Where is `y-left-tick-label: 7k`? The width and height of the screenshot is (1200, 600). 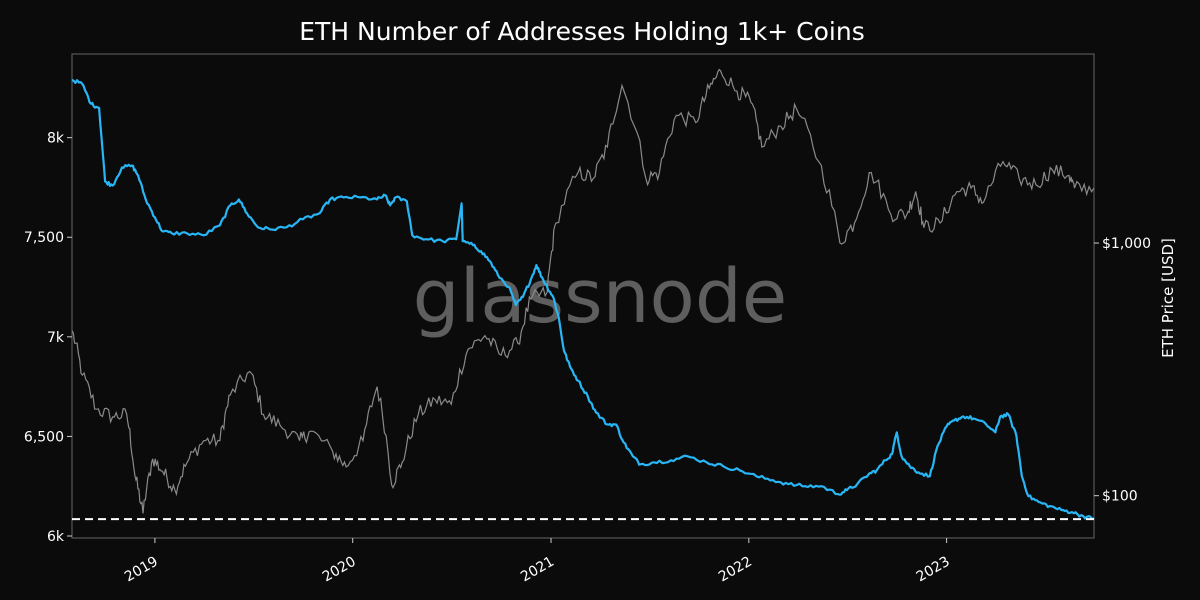
y-left-tick-label: 7k is located at coordinates (56, 338).